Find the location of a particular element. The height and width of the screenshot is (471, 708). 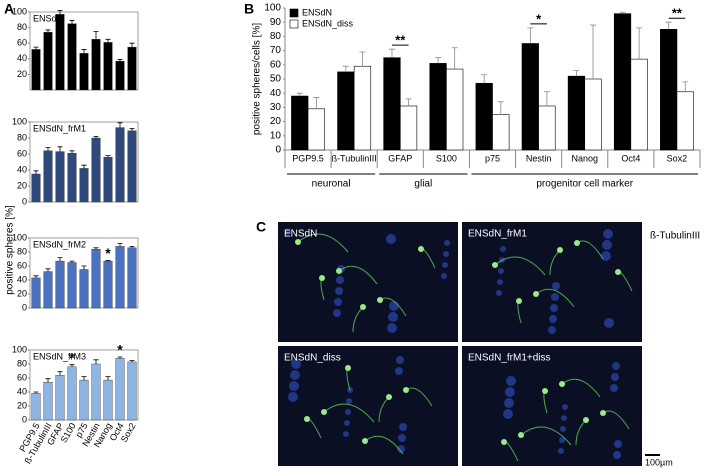

y-tick-label: 80 is located at coordinates (22, 363).